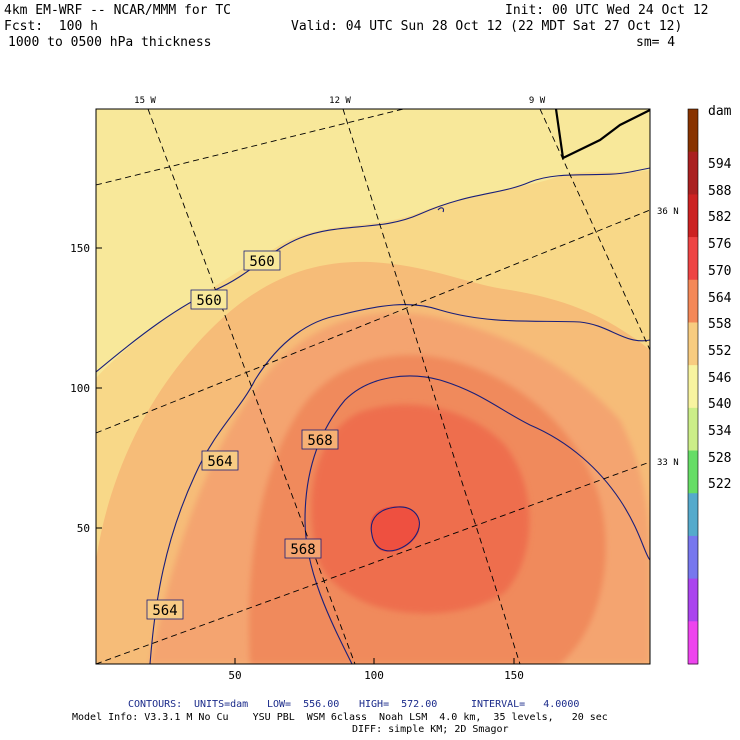 Image resolution: width=740 pixels, height=740 pixels. Describe the element at coordinates (720, 351) in the screenshot. I see `colorbar-level-label: 552` at that location.